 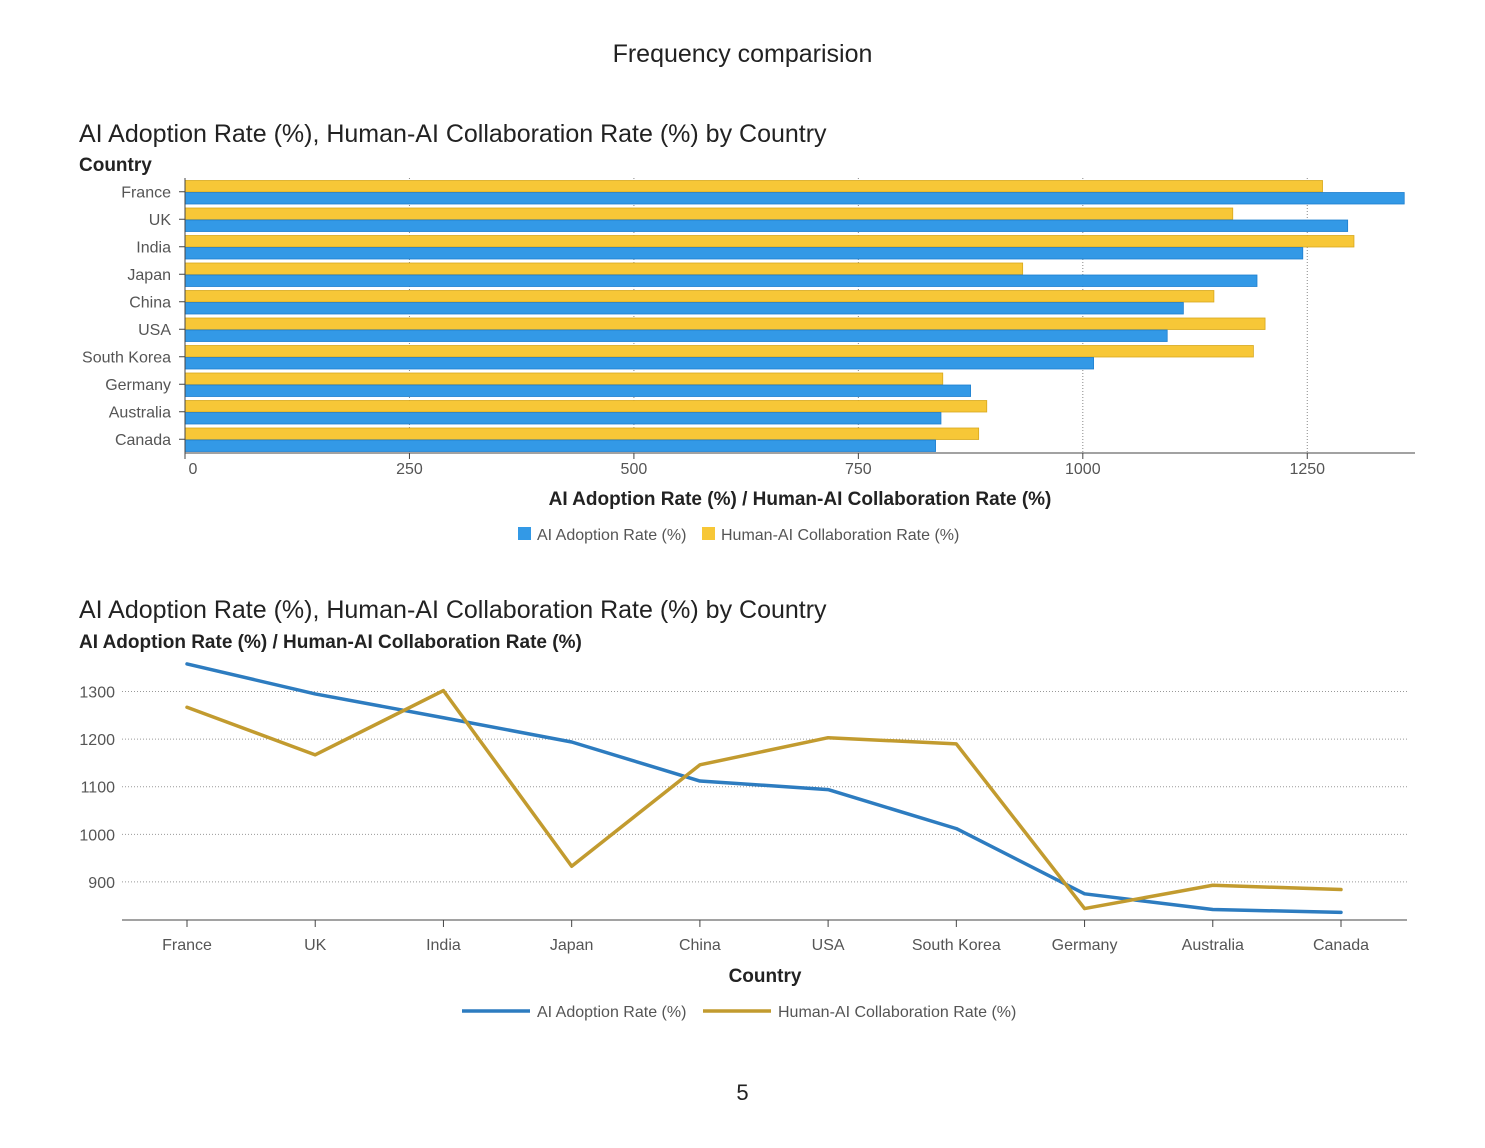 I want to click on x-tick-label-germany: Germany, so click(x=1085, y=945).